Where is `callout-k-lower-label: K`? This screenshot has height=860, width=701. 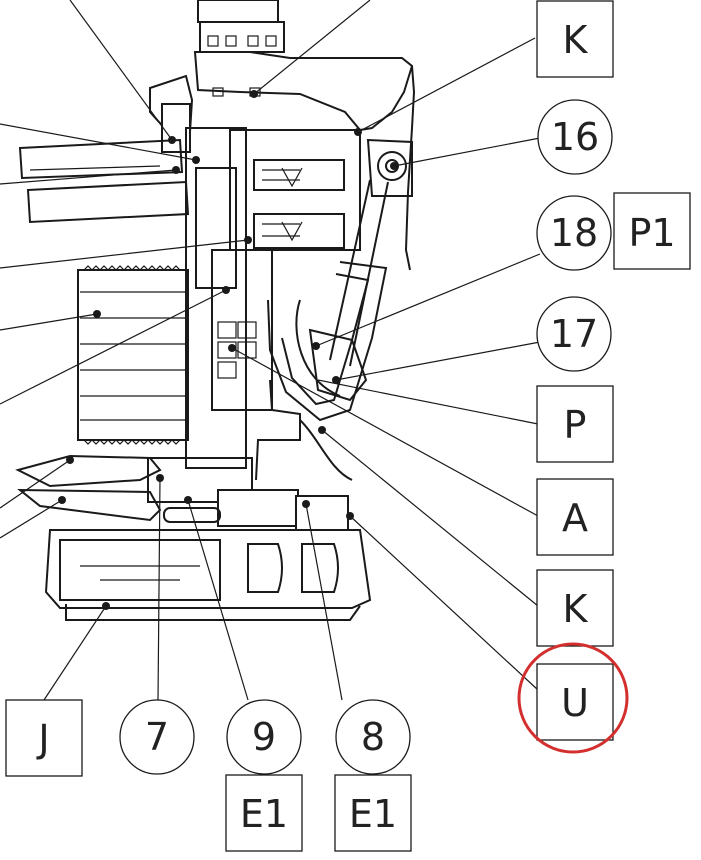 callout-k-lower-label: K is located at coordinates (576, 609).